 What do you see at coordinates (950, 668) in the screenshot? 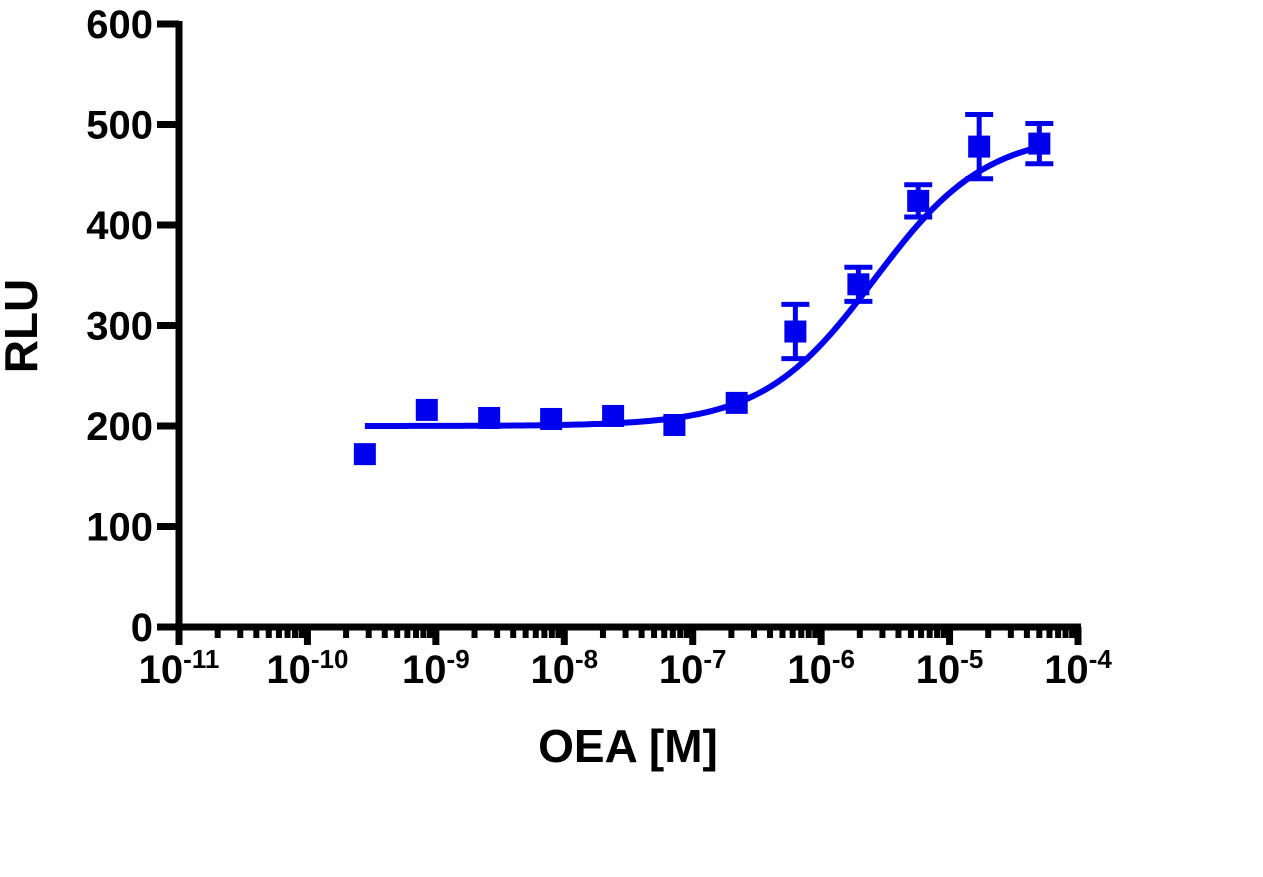
I see `x-tick-label: 10⁻⁵` at bounding box center [950, 668].